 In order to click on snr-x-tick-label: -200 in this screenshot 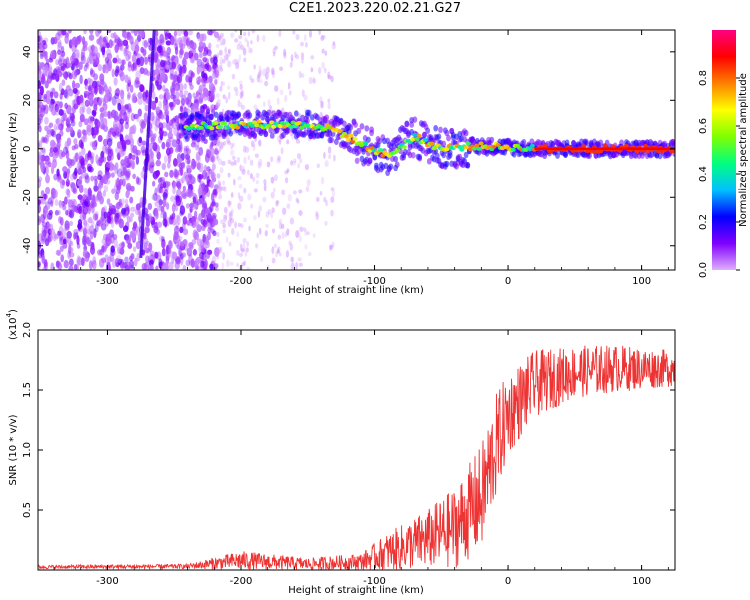, I will do `click(241, 581)`.